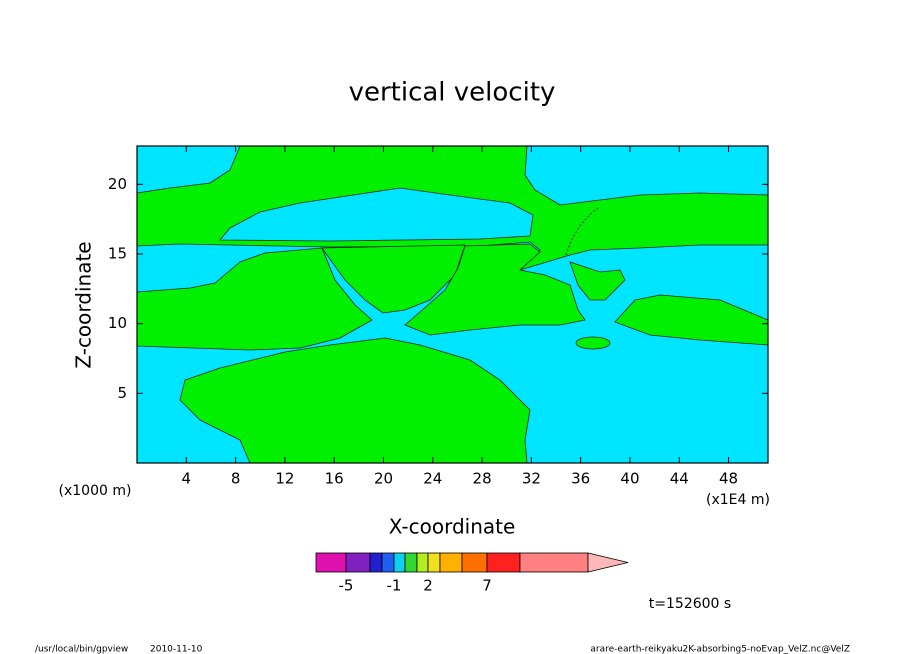 This screenshot has width=904, height=654. I want to click on time-annotation: t=152600 s, so click(690, 604).